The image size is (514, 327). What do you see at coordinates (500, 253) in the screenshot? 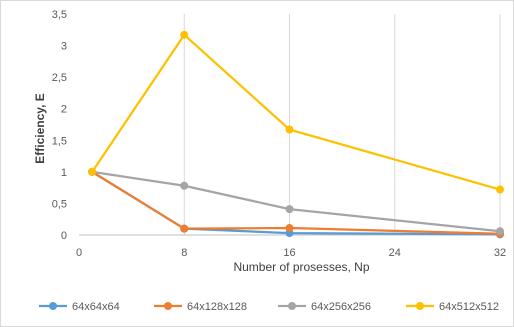
I see `x-tick-label: 32` at bounding box center [500, 253].